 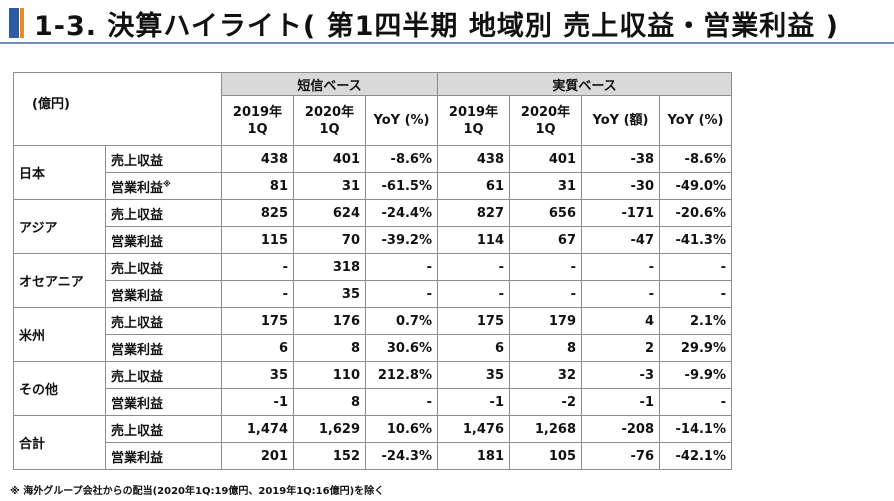 What do you see at coordinates (436, 26) in the screenshot?
I see `page-title: 1-3. 決算ハイライト( 第1四半期 地域別 売上収益・営業利益 )` at bounding box center [436, 26].